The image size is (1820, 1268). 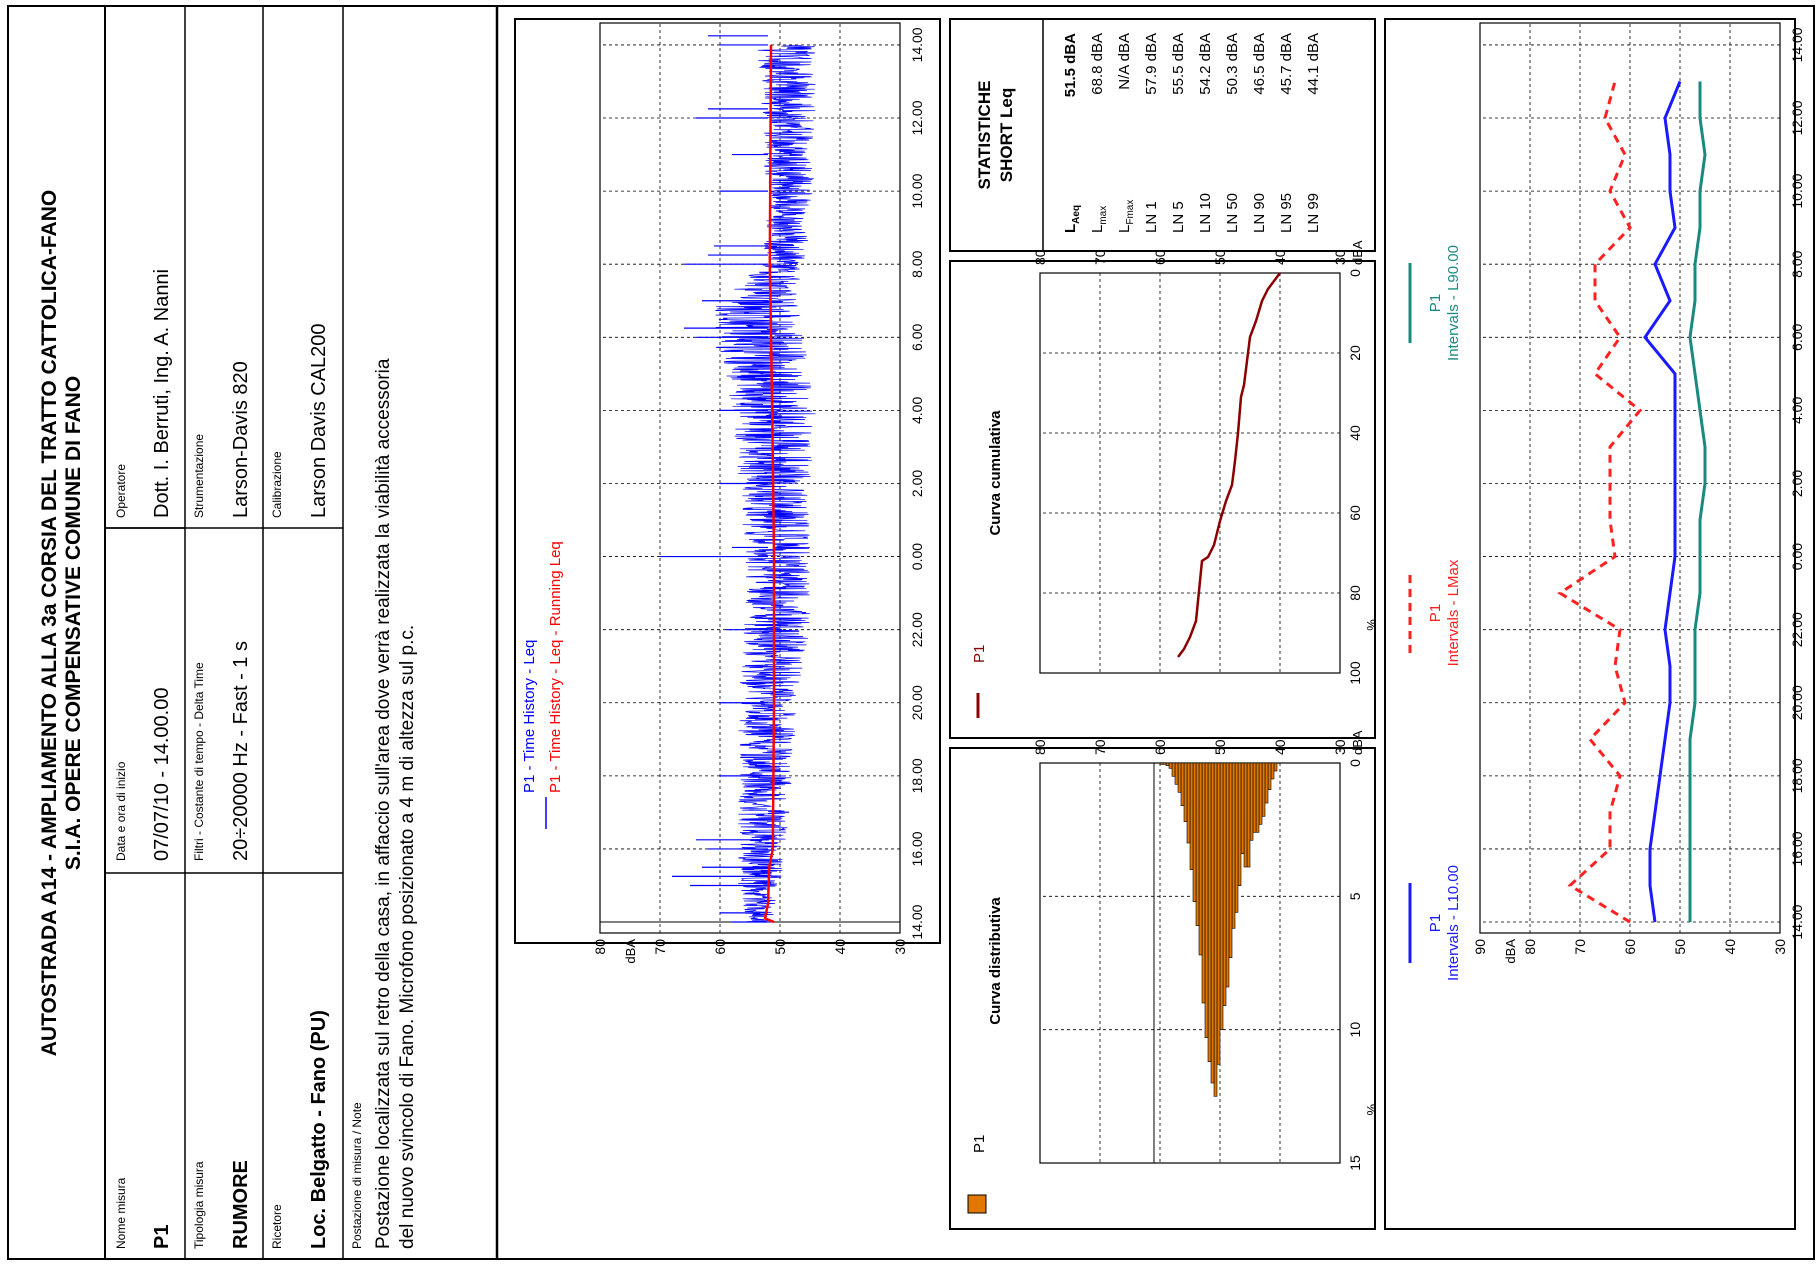 What do you see at coordinates (917, 848) in the screenshot?
I see `th-xtick-label: 16.00` at bounding box center [917, 848].